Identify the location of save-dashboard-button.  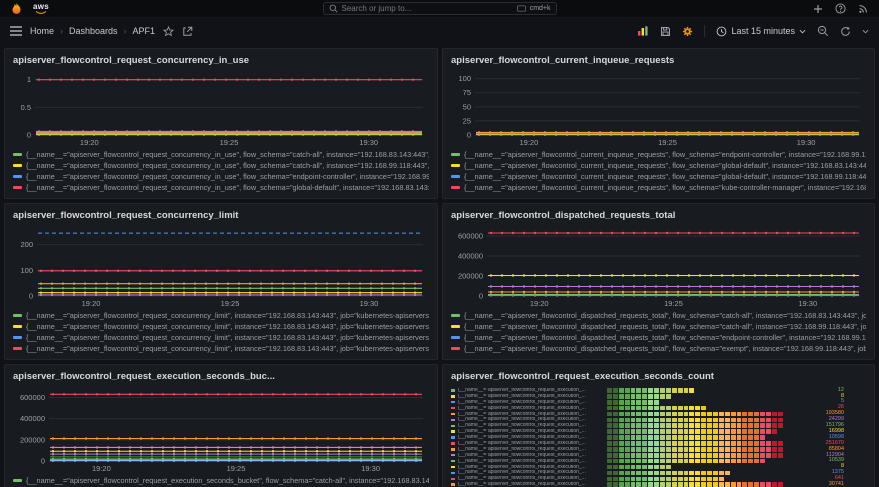
(665, 31).